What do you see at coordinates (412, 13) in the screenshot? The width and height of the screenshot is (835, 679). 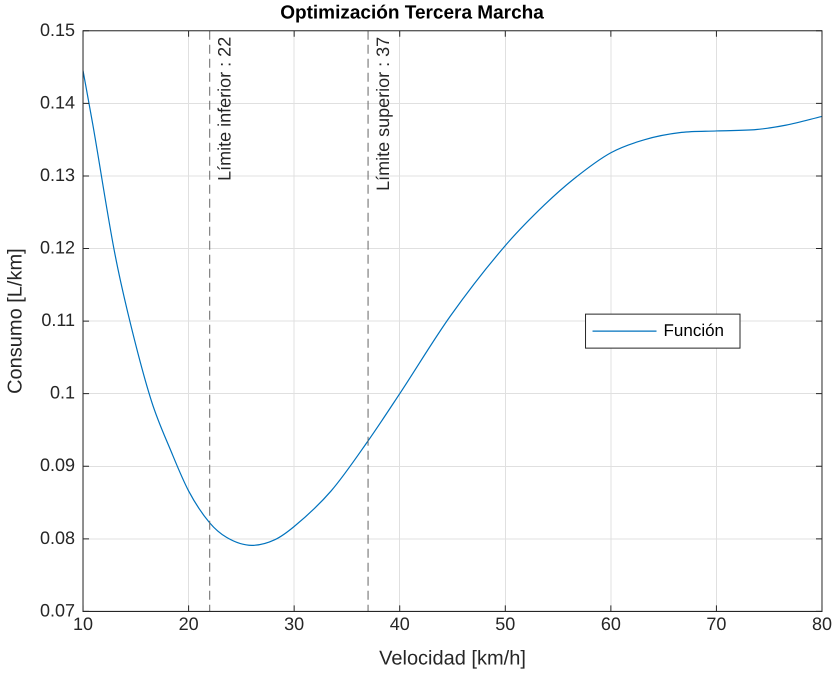 I see `chart-title: Optimización Tercera Marcha` at bounding box center [412, 13].